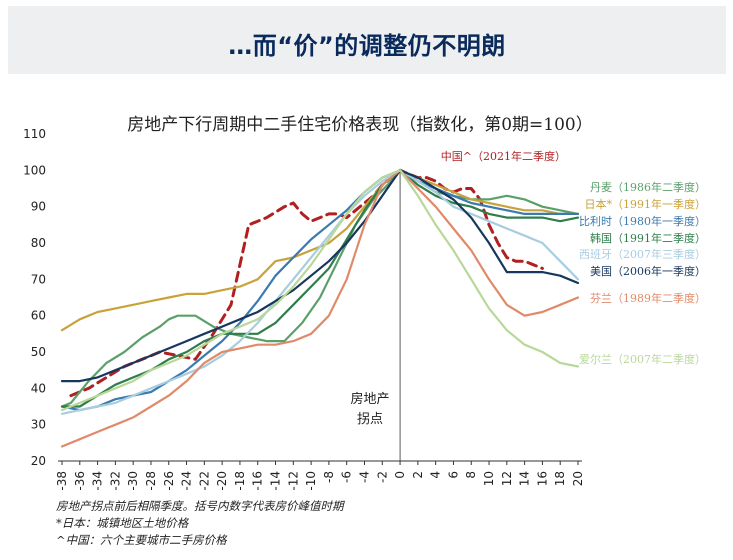 This screenshot has width=733, height=560. I want to click on legend-label-0: 中国^（2021年二季度）, so click(503, 156).